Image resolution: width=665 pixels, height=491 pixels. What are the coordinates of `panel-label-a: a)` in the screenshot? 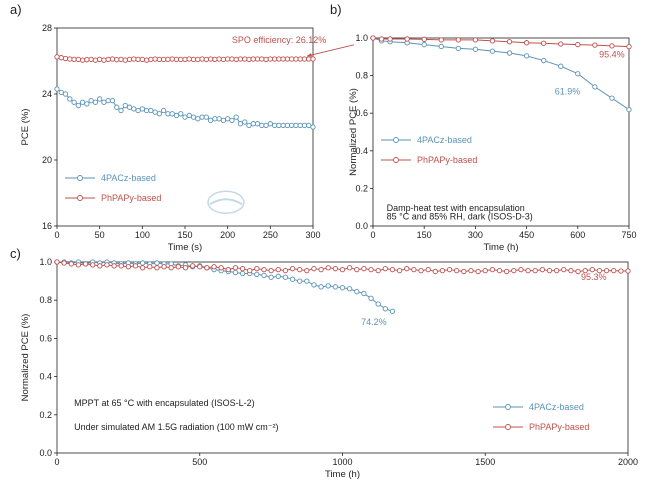 It's located at (16, 9).